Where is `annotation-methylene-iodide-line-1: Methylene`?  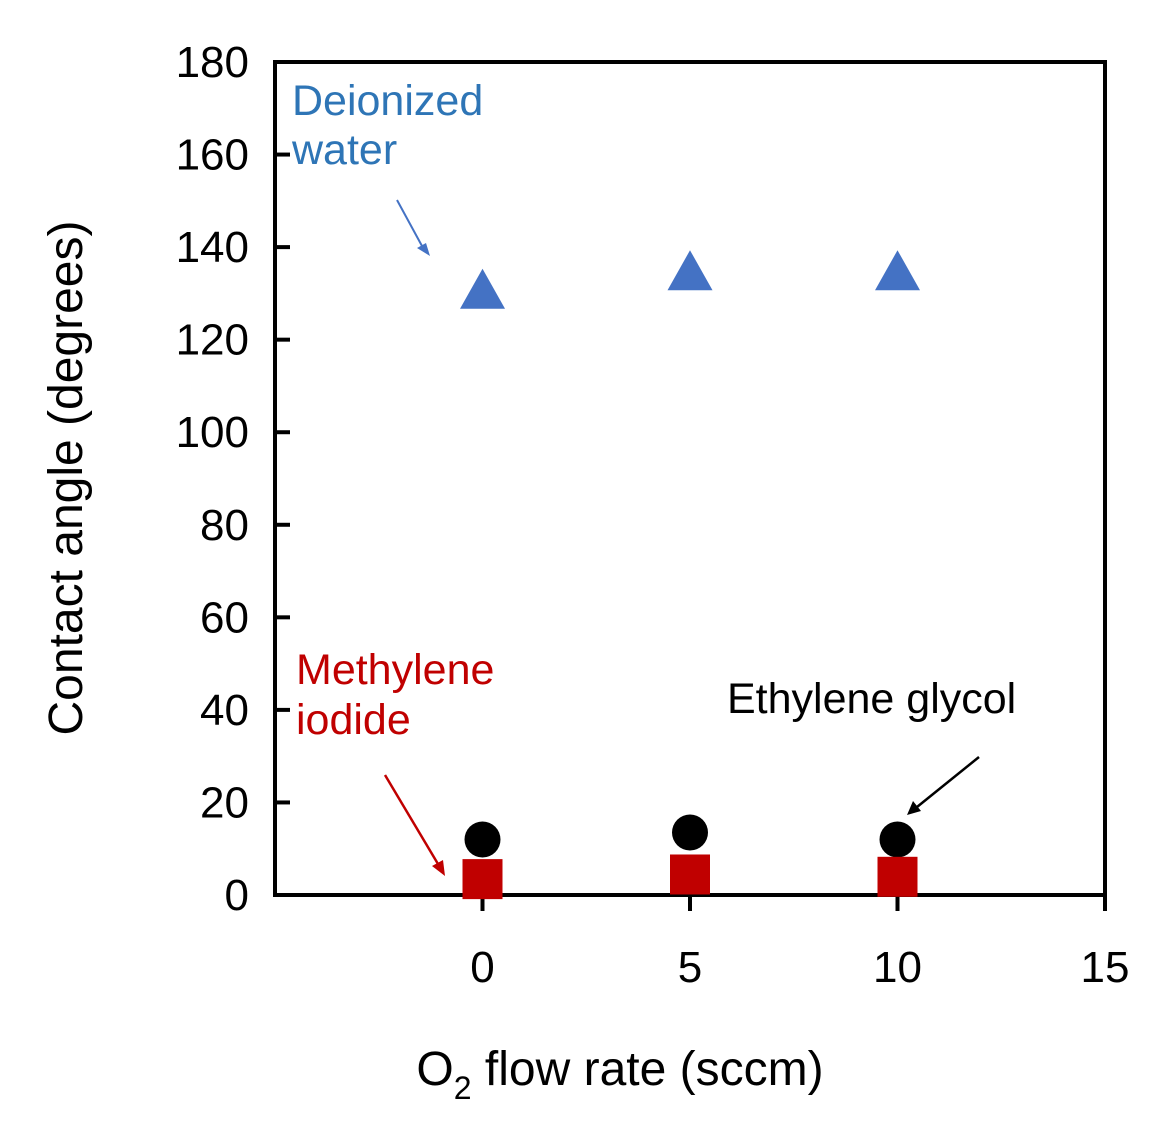
annotation-methylene-iodide-line-1: Methylene is located at coordinates (395, 670).